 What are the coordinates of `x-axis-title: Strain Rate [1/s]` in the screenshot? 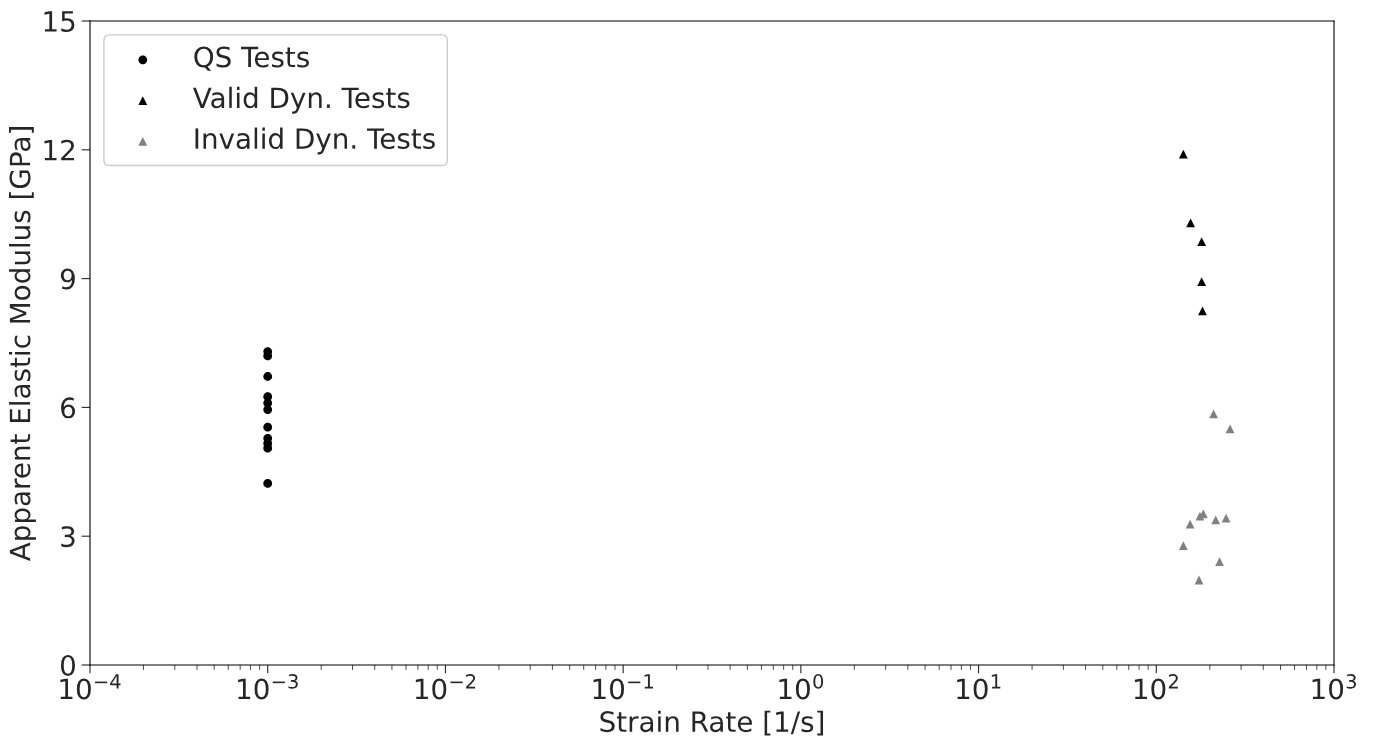 It's located at (712, 723).